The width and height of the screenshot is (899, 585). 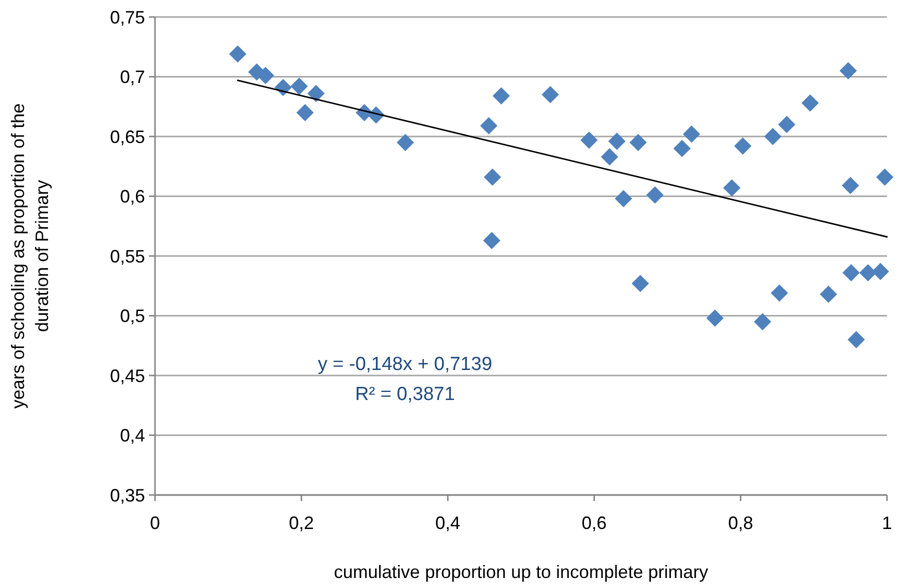 What do you see at coordinates (132, 77) in the screenshot?
I see `y-tick-label: 0,7` at bounding box center [132, 77].